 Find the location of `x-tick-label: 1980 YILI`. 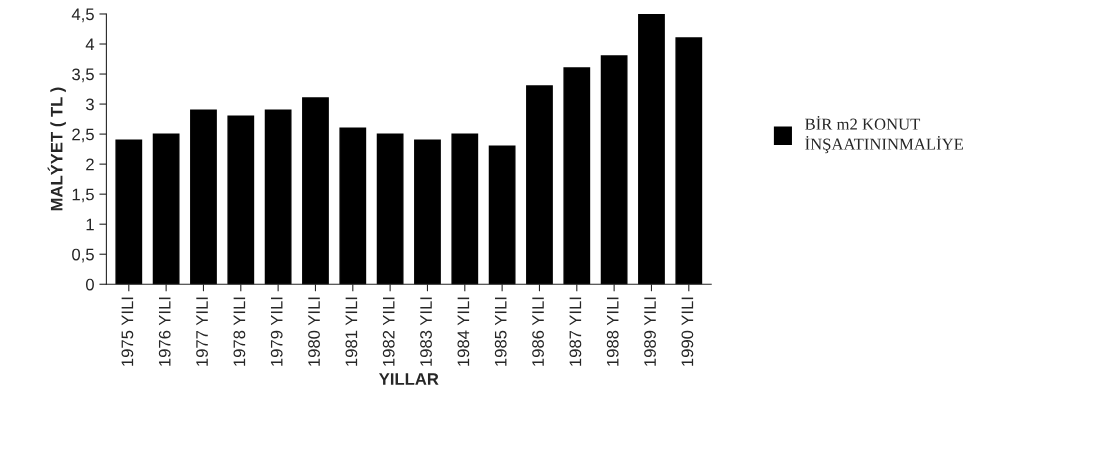

x-tick-label: 1980 YILI is located at coordinates (314, 331).